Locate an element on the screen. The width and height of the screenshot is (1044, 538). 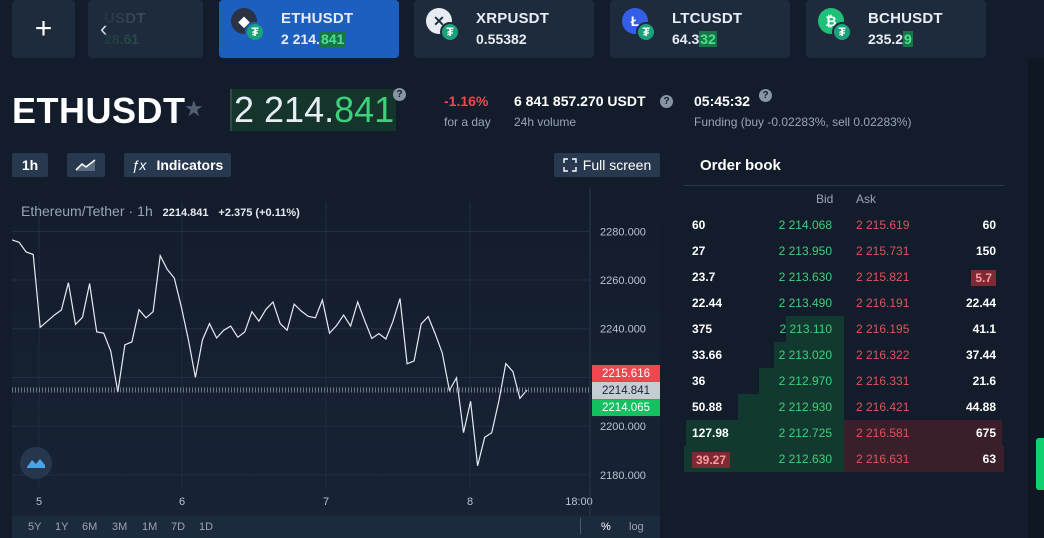
add-symbol-button: + is located at coordinates (43, 29).